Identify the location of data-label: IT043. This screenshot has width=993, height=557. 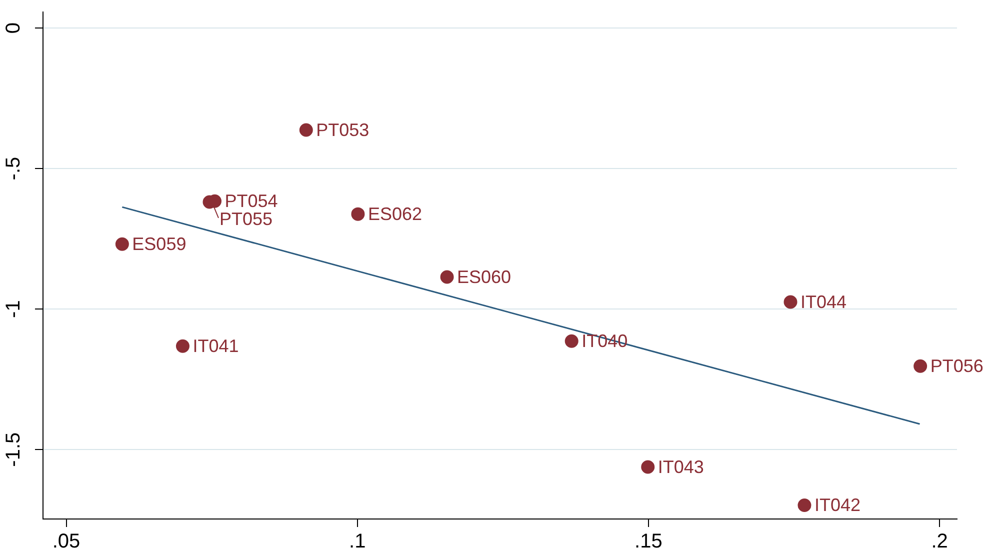
(681, 466).